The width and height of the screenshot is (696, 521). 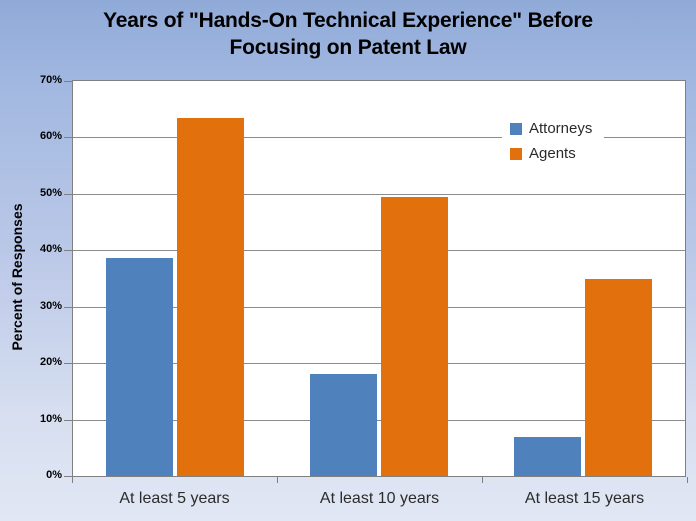 I want to click on y-axis-title: Percent of Responses, so click(x=17, y=277).